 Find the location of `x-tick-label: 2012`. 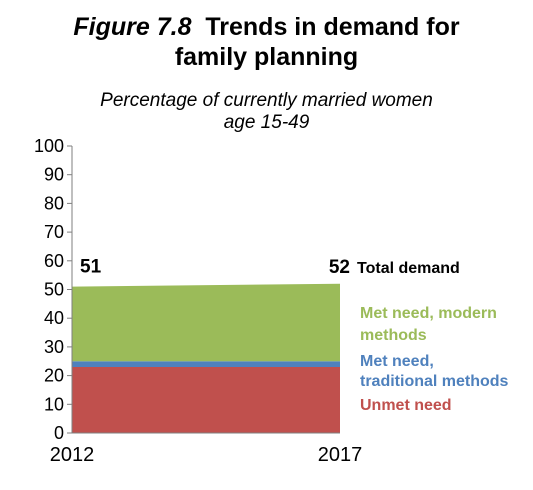

x-tick-label: 2012 is located at coordinates (72, 455).